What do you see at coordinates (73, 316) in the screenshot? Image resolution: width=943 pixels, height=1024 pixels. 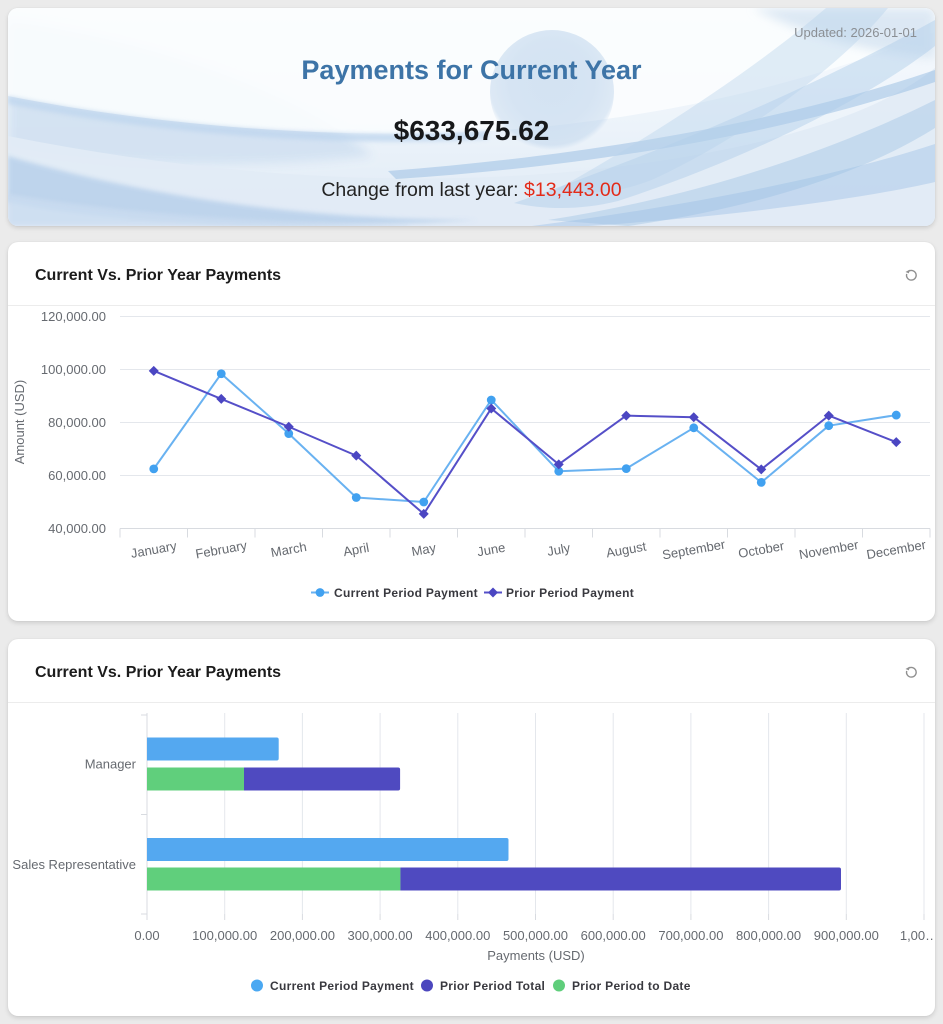 I see `svg-text: 120,000.00` at bounding box center [73, 316].